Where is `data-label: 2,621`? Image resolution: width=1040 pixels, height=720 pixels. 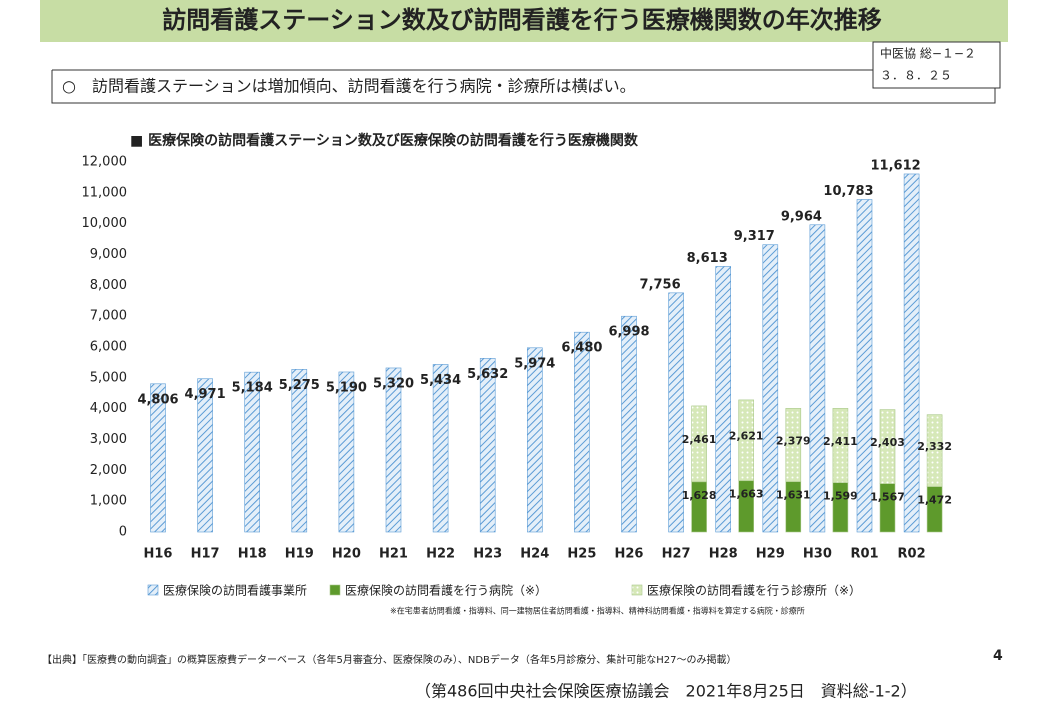 data-label: 2,621 is located at coordinates (746, 435).